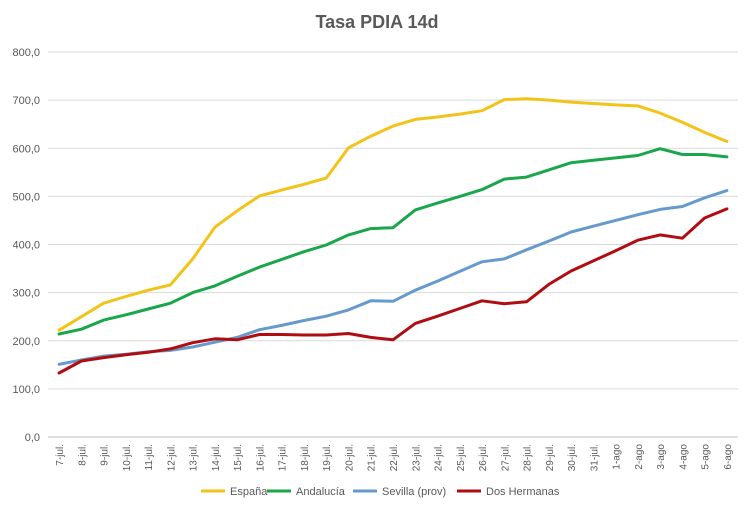 This screenshot has width=754, height=512. What do you see at coordinates (82, 455) in the screenshot?
I see `x-tick-label: 8-jul.` at bounding box center [82, 455].